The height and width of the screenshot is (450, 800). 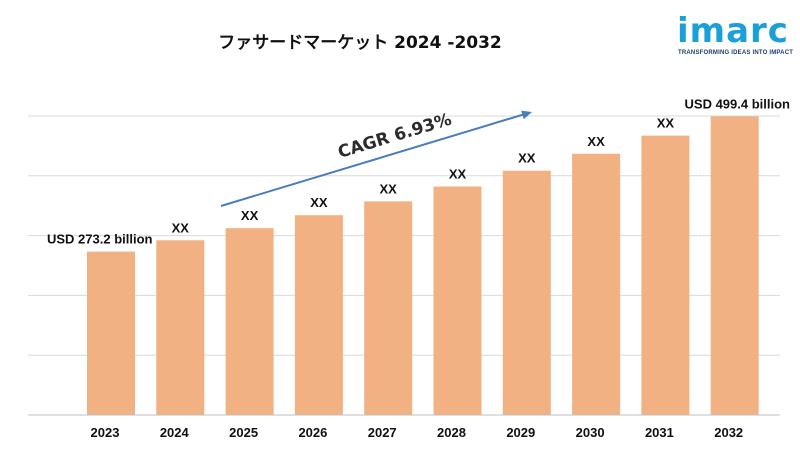 I want to click on bar-2028, so click(x=457, y=300).